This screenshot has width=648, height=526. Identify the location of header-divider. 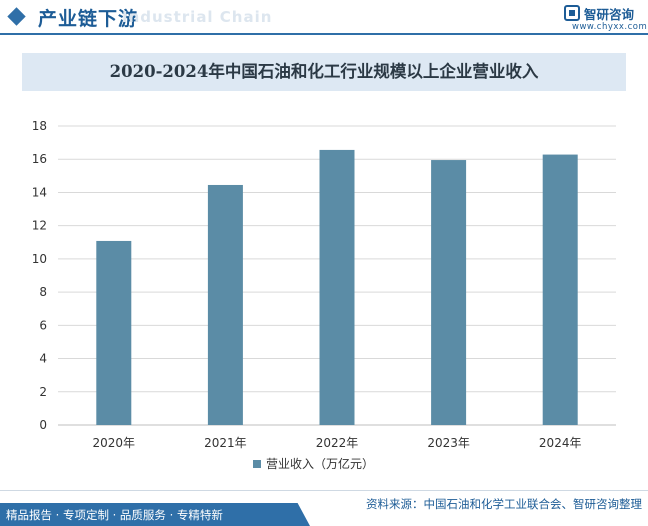
(324, 34).